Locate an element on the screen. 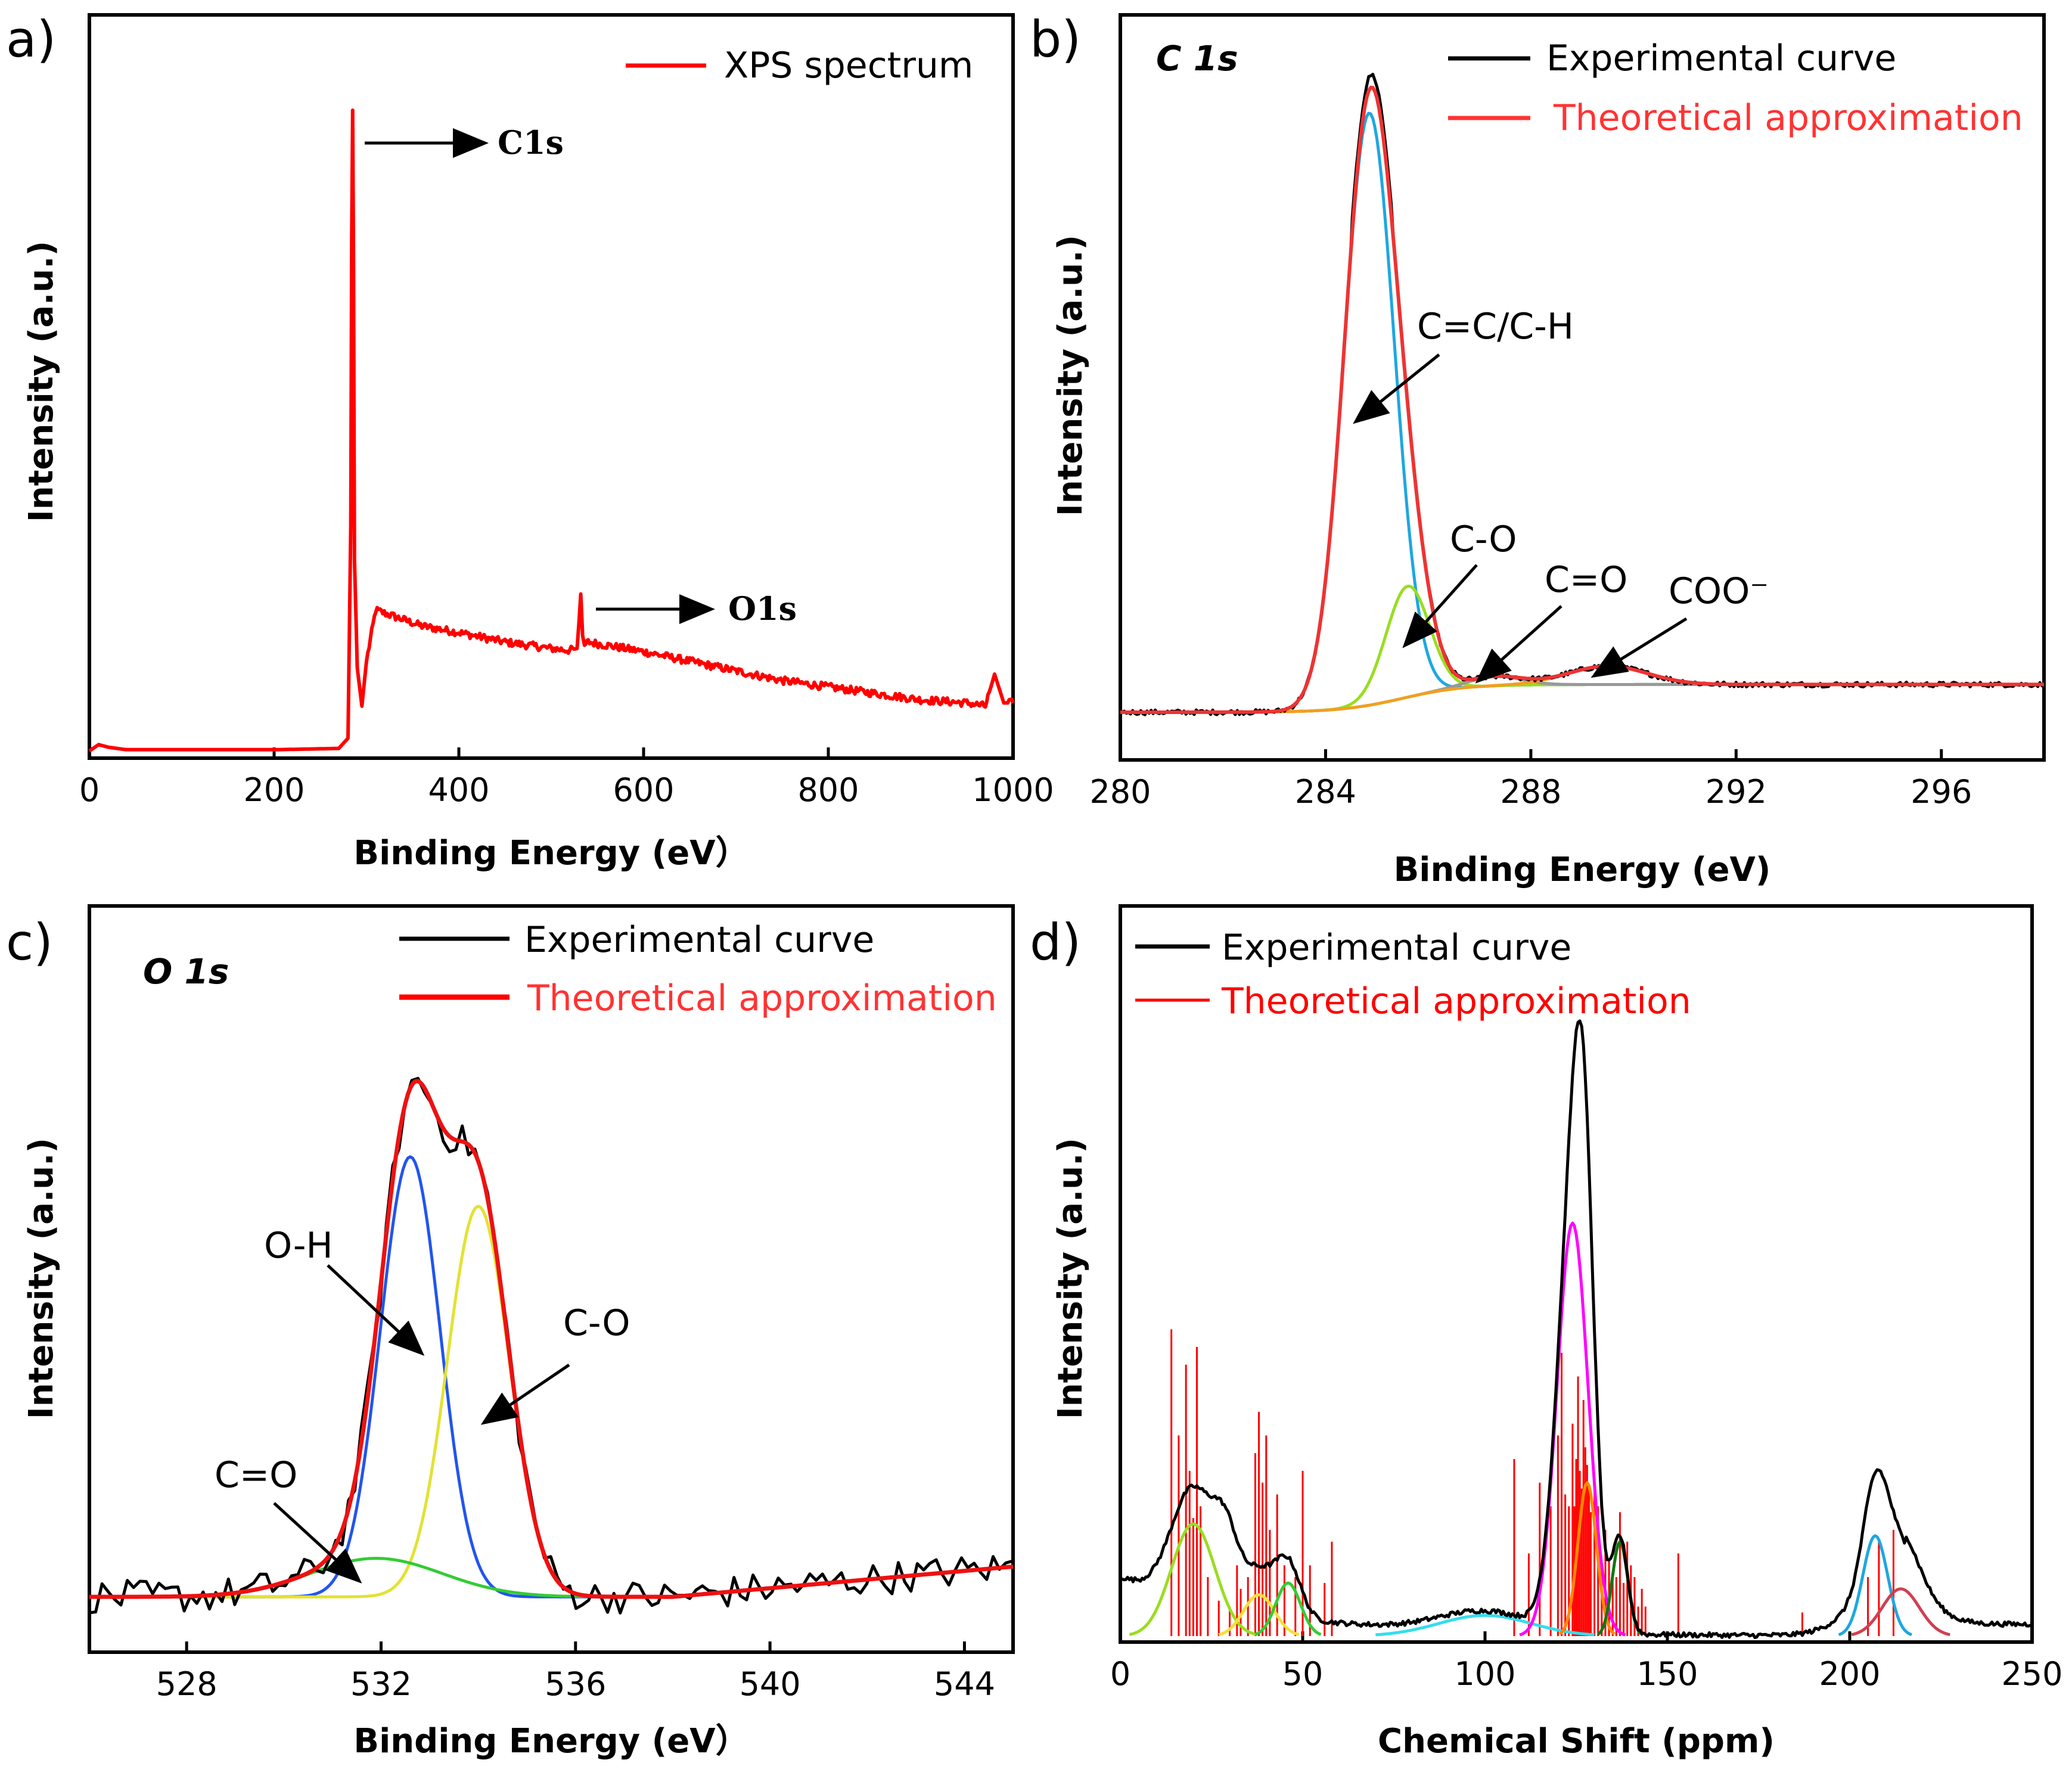 The height and width of the screenshot is (1769, 2072). panel-b-ticks: 280 284 288 292 296 is located at coordinates (1530, 780).